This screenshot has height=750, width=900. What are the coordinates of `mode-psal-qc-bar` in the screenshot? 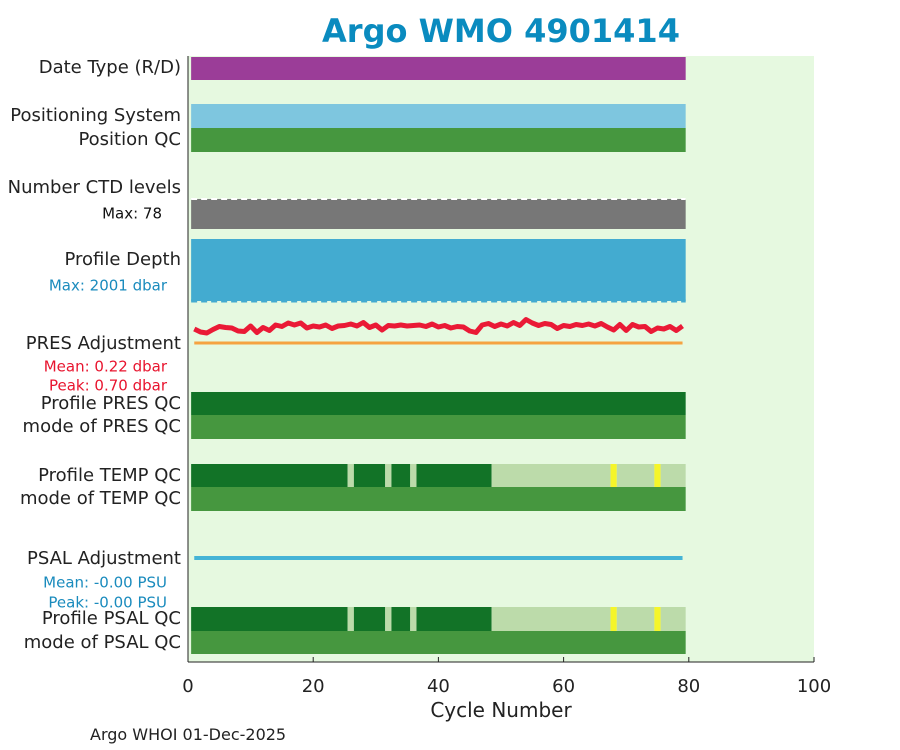 It's located at (438, 642).